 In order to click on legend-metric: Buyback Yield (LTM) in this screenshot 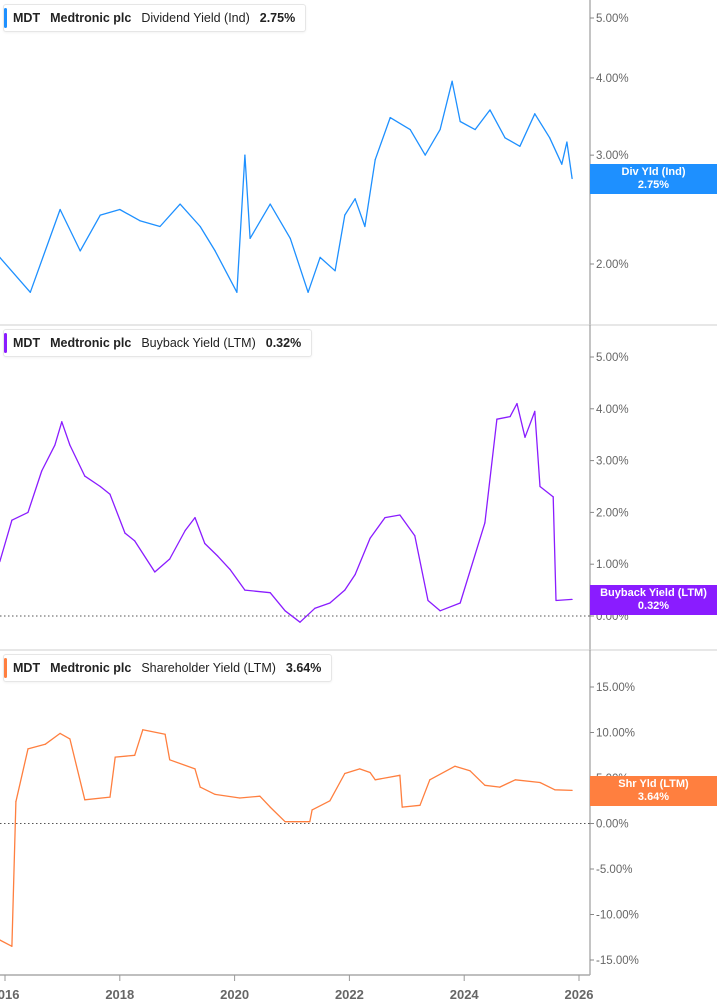, I will do `click(198, 343)`.